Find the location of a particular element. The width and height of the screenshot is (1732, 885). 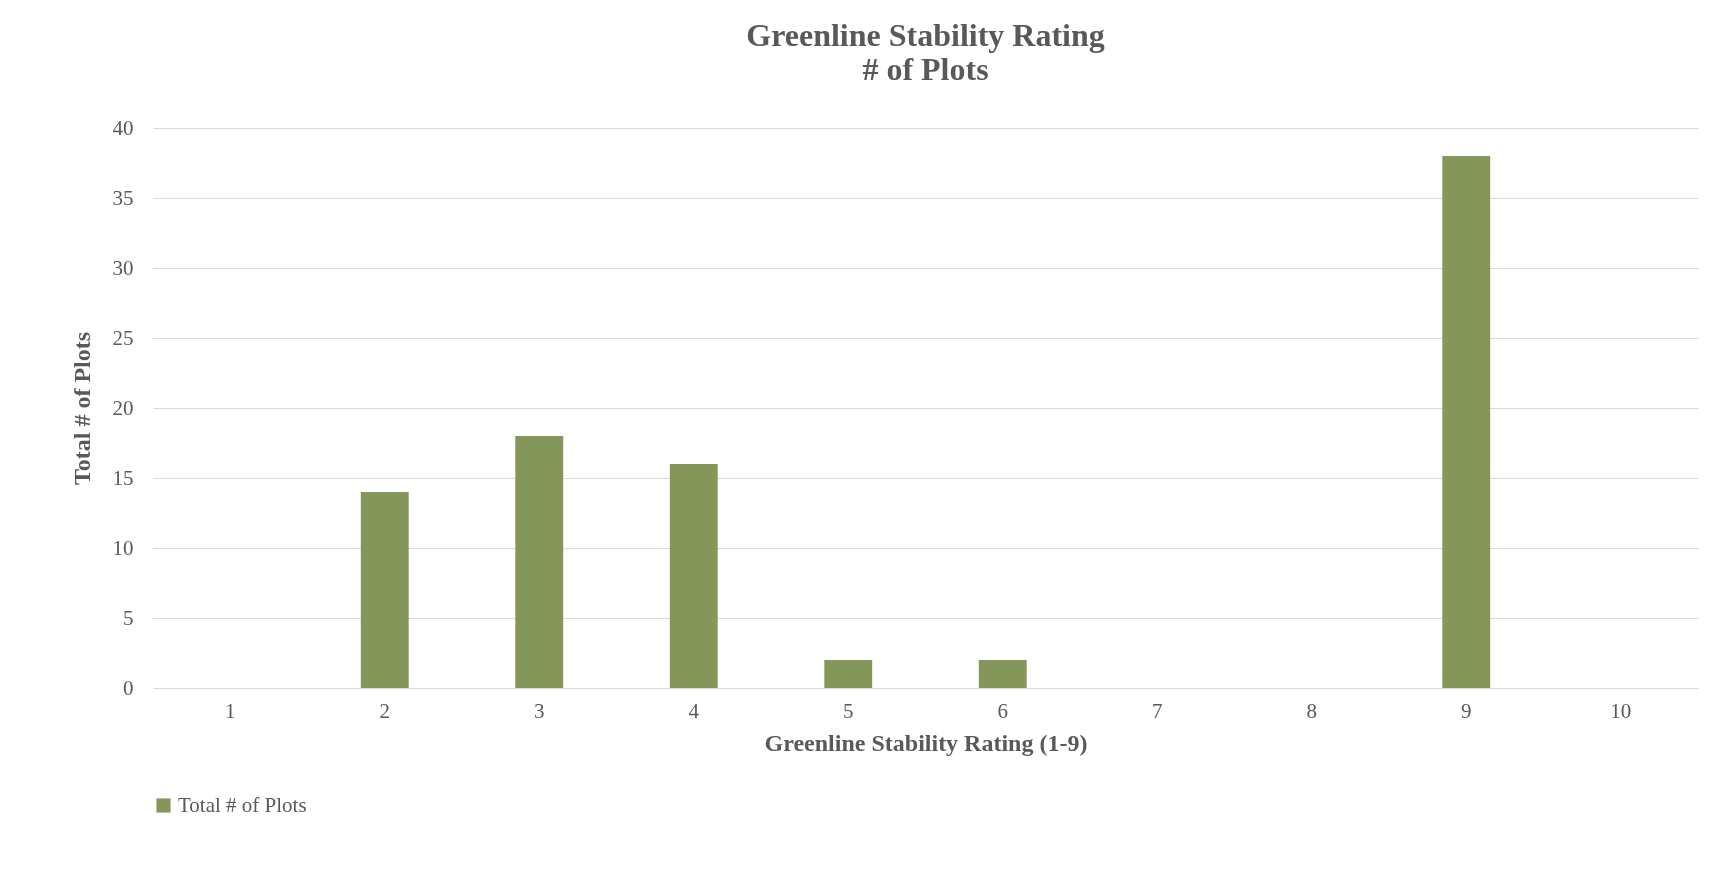

x-tick-label: 7 is located at coordinates (1157, 710).